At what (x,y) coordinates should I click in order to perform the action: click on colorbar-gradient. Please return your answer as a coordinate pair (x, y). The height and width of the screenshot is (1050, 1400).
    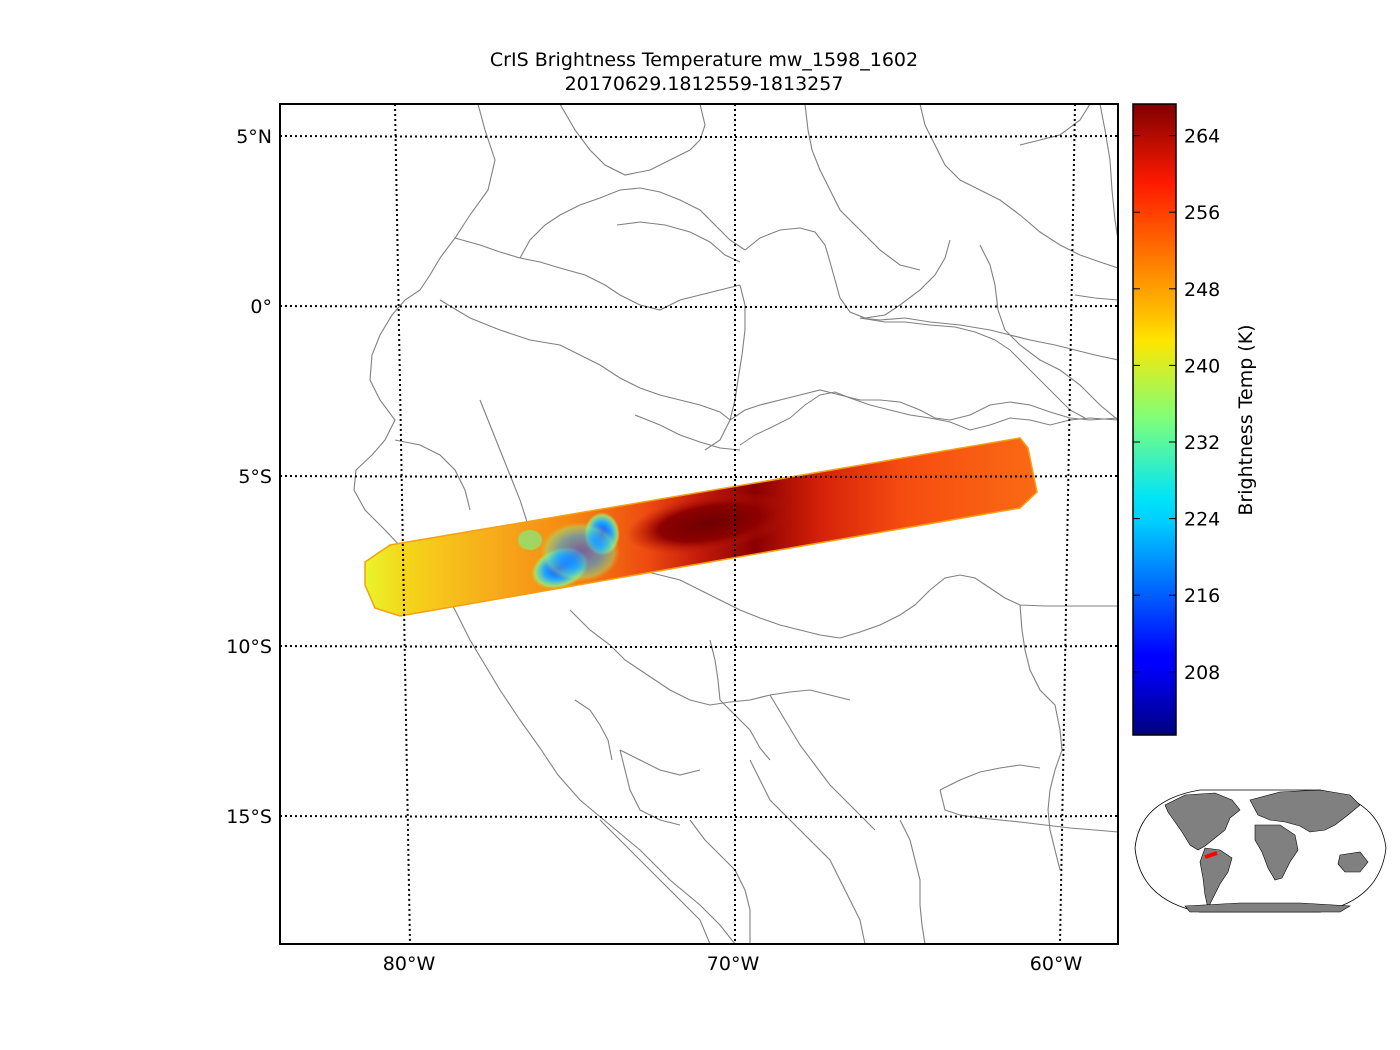
    Looking at the image, I should click on (1154, 419).